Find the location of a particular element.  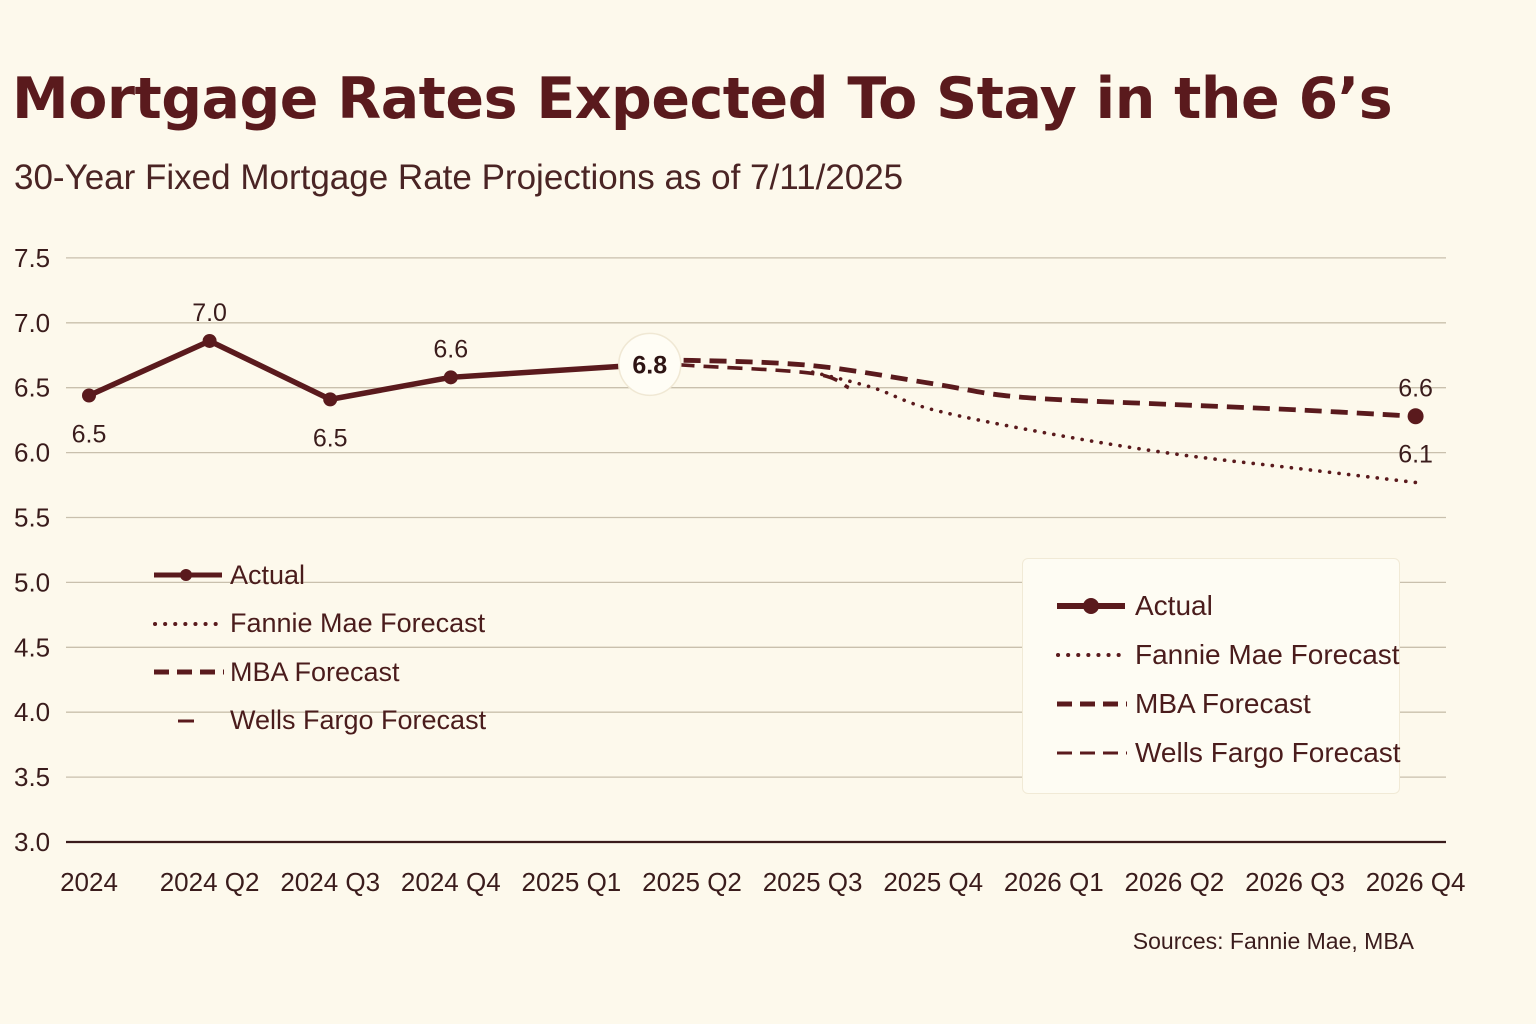

series-line-fannie-mae-forecast is located at coordinates (1114, 427).